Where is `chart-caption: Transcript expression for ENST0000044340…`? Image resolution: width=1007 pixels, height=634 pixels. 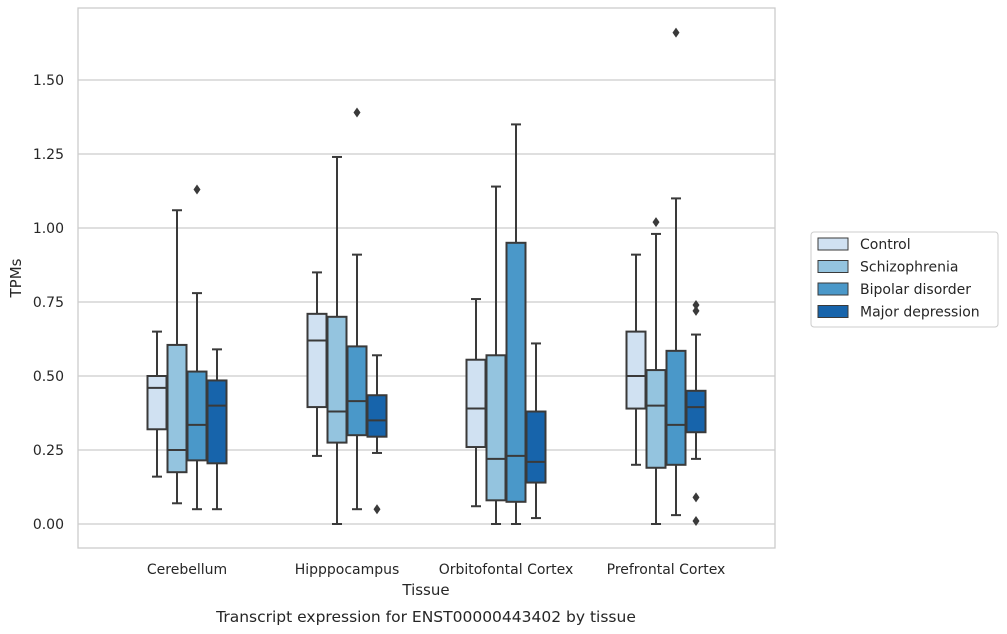 chart-caption: Transcript expression for ENST0000044340… is located at coordinates (425, 617).